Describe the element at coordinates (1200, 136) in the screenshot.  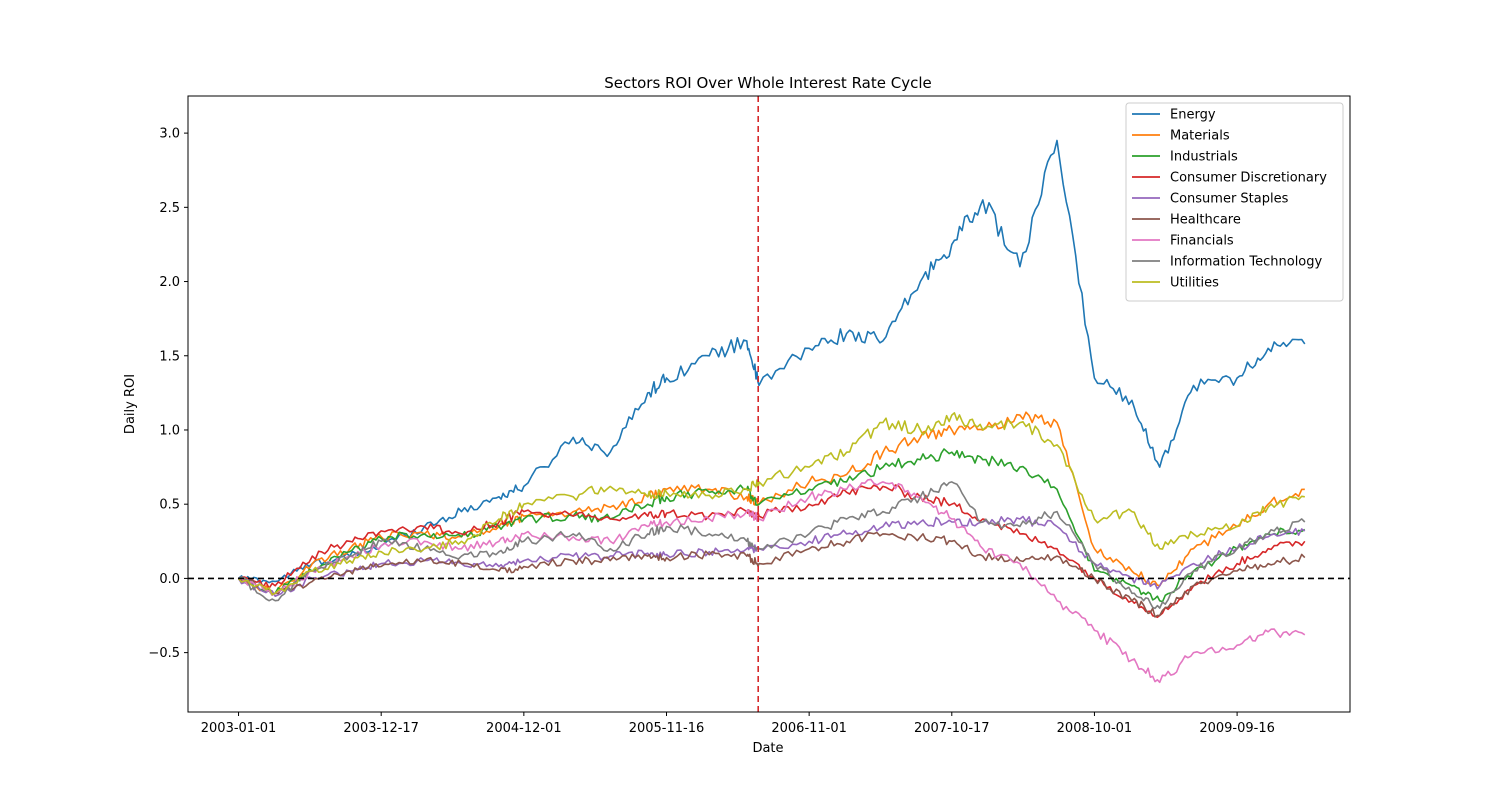
I see `legend-label-materials: Materials` at that location.